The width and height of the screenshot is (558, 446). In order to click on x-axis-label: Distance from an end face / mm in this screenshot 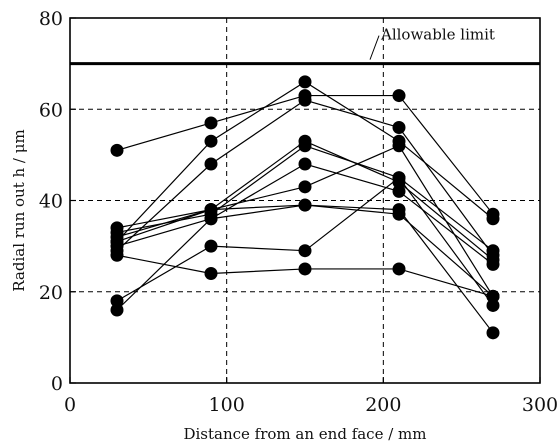, I will do `click(304, 434)`.